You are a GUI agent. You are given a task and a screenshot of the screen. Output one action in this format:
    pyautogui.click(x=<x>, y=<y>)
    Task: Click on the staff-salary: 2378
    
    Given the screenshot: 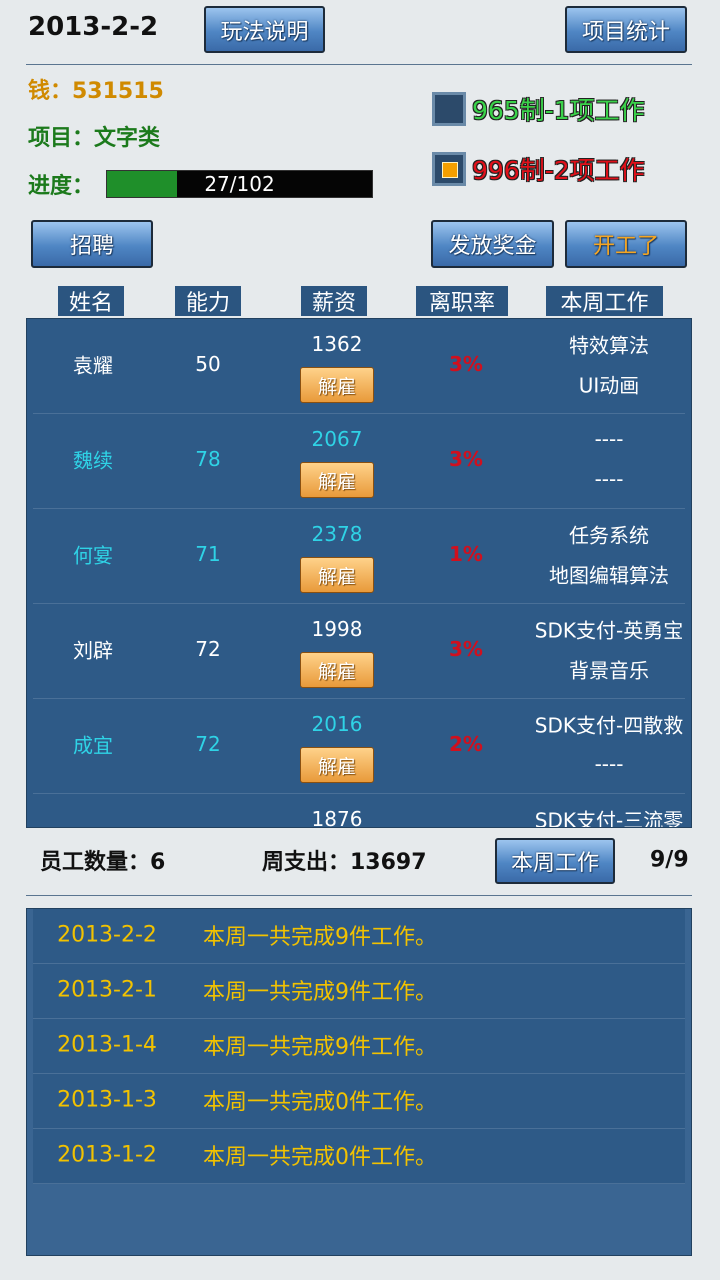 What is the action you would take?
    pyautogui.click(x=337, y=534)
    